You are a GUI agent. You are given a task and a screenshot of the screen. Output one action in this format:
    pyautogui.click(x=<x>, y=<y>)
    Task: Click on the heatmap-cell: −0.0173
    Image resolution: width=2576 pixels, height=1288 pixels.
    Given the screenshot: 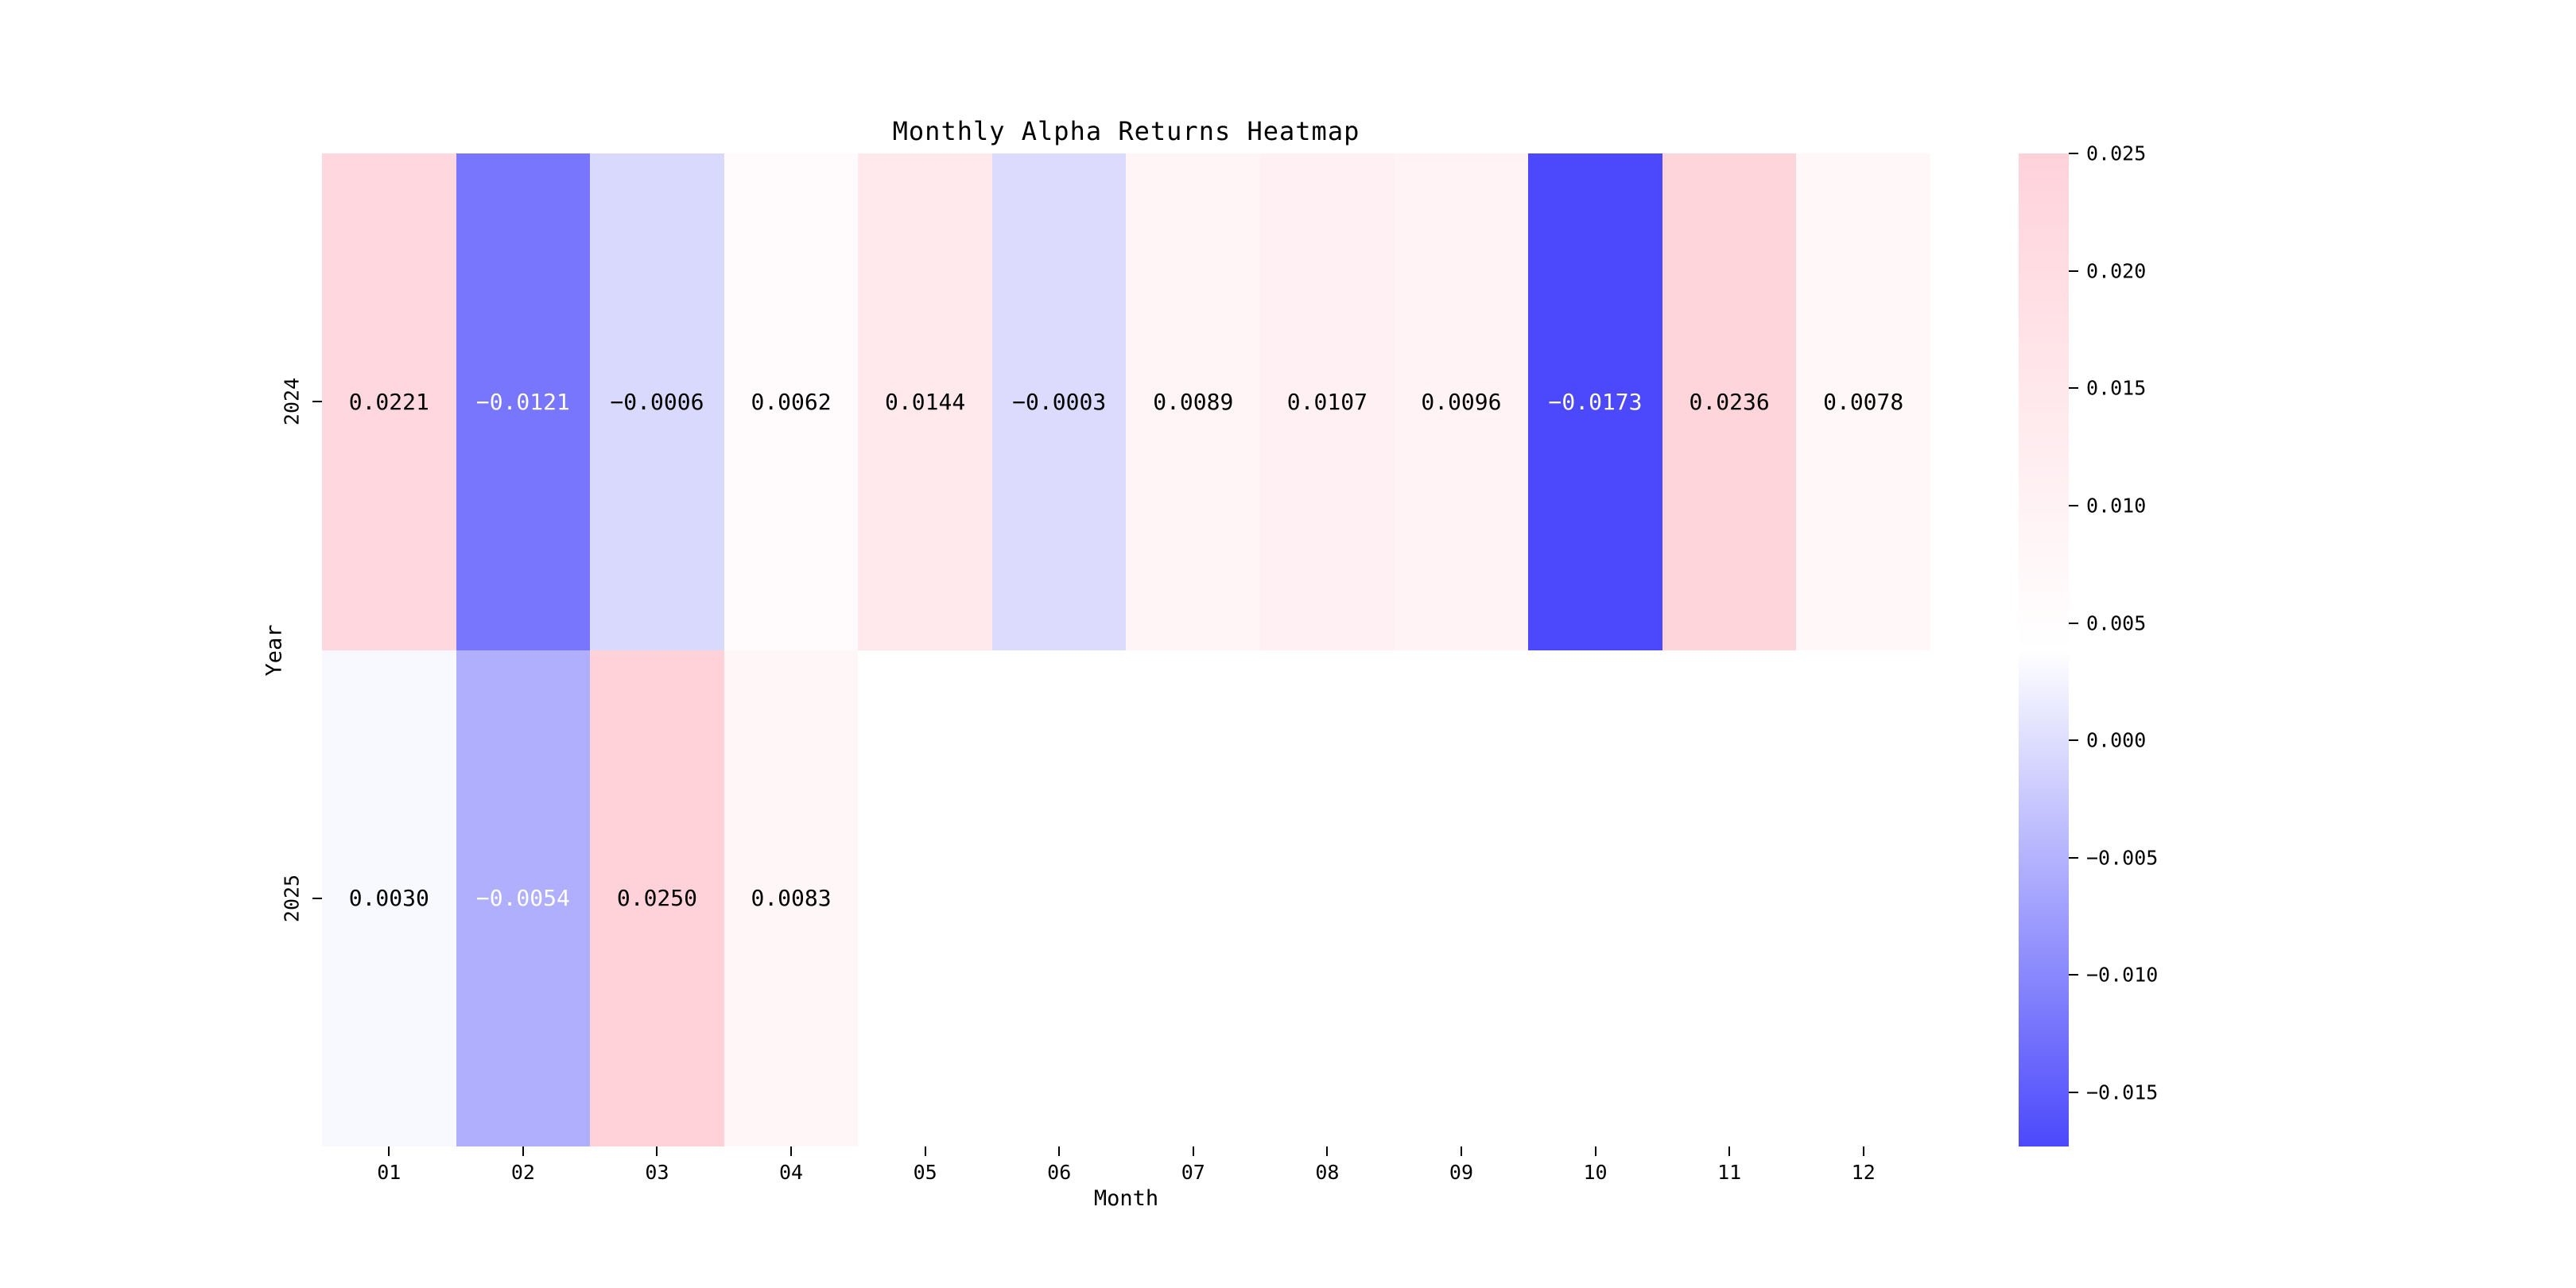 What is the action you would take?
    pyautogui.click(x=1595, y=402)
    